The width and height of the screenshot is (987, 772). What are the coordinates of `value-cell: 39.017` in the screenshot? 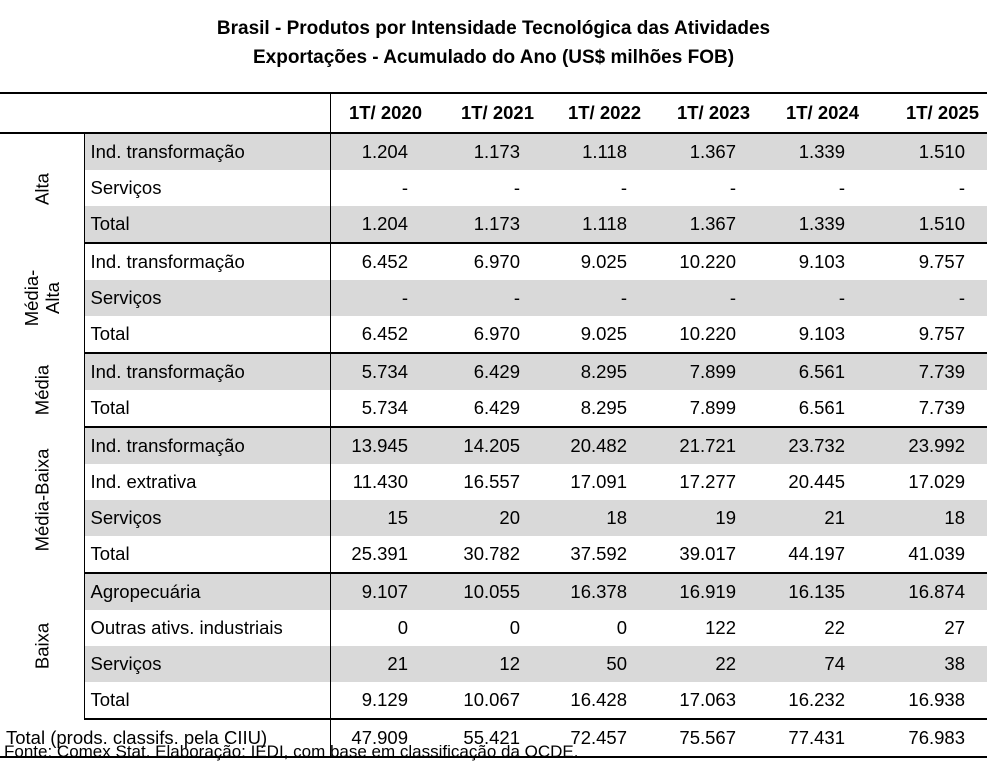 It's located at (703, 555).